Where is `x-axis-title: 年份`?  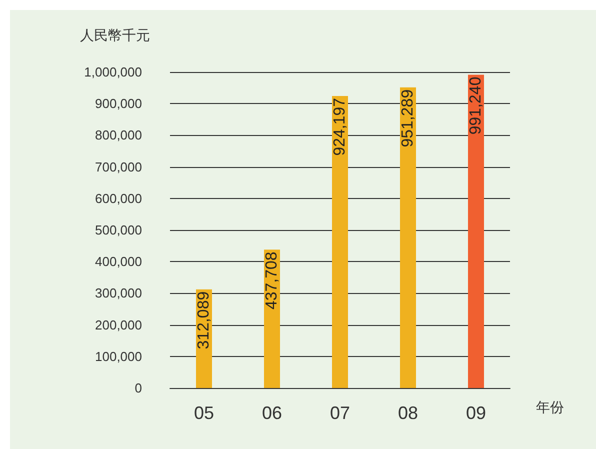 x-axis-title: 年份 is located at coordinates (550, 407).